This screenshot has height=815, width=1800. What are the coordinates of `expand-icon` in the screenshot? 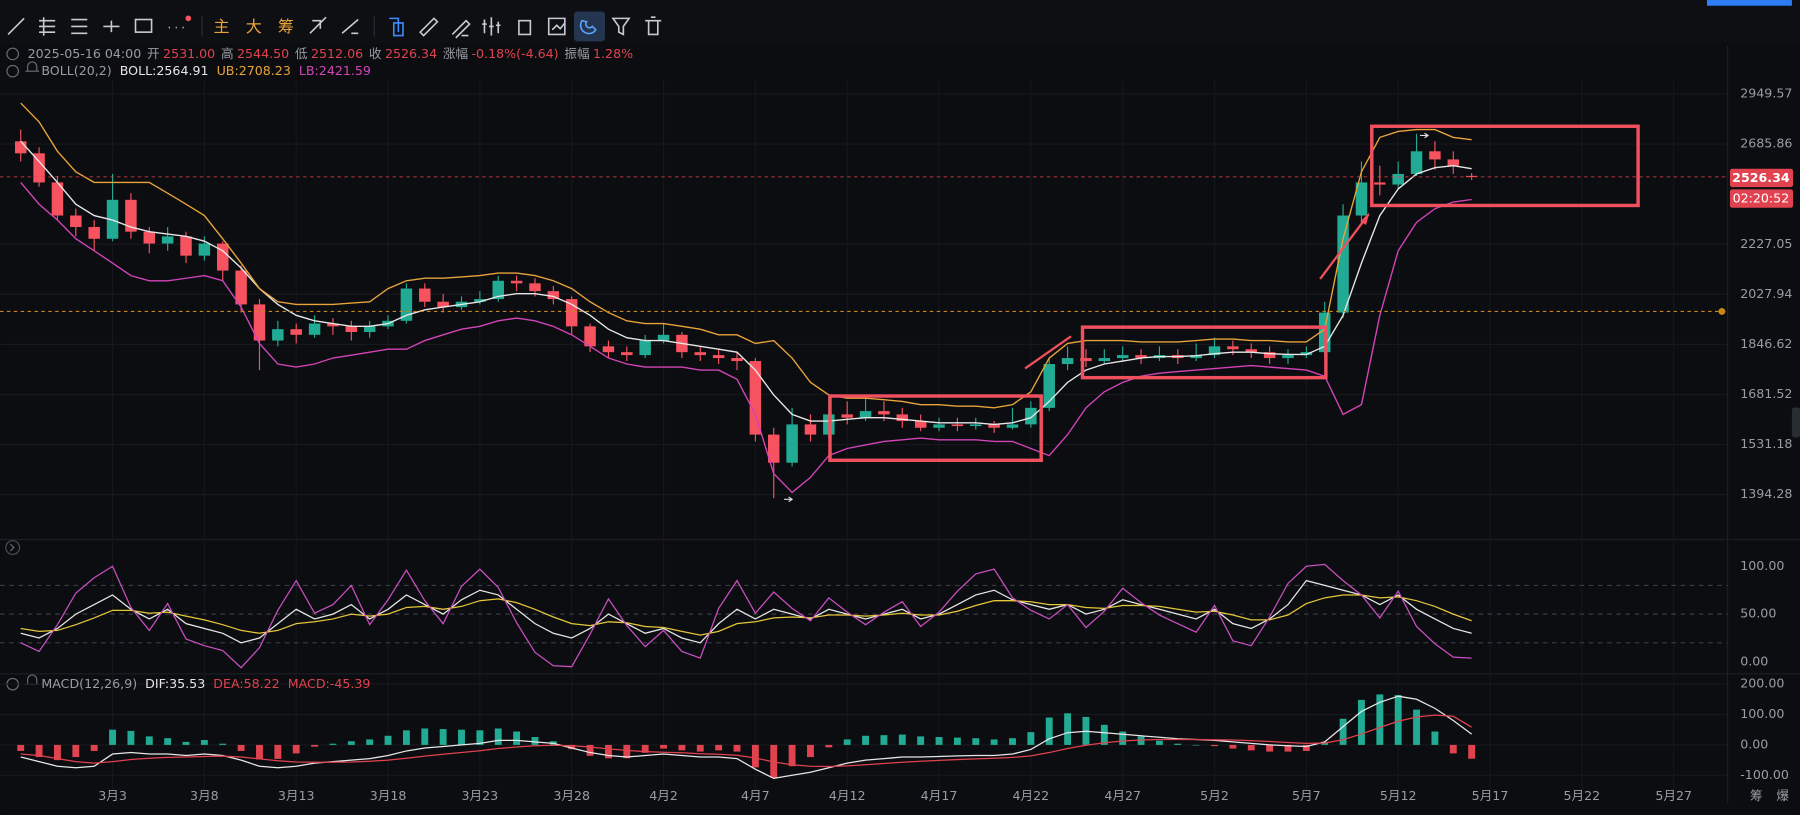 It's located at (13, 548).